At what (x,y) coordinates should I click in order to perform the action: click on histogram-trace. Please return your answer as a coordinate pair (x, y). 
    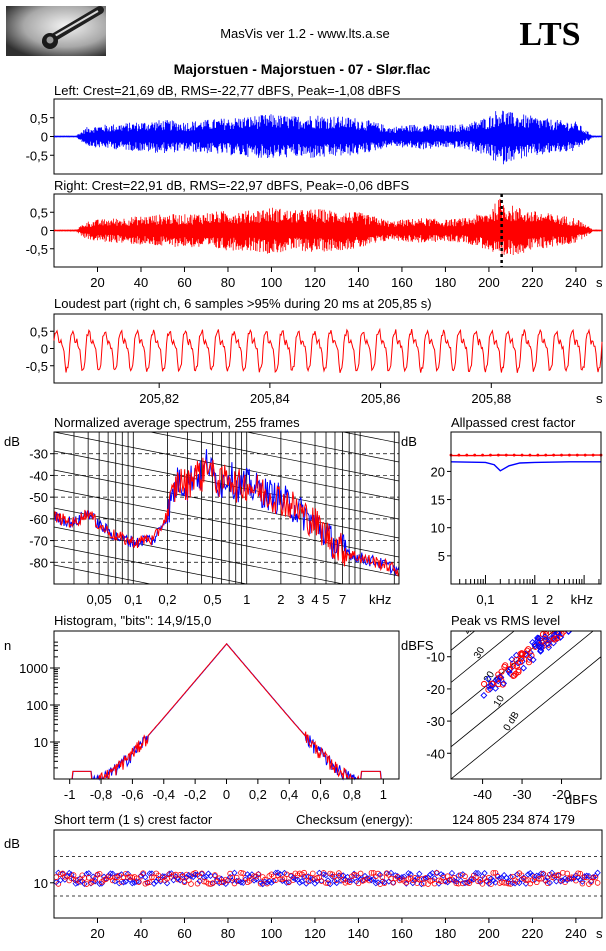
    Looking at the image, I should click on (226, 711).